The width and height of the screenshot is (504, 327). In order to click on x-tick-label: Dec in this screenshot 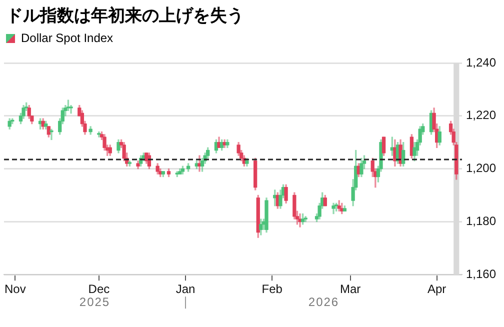, I will do `click(99, 289)`.